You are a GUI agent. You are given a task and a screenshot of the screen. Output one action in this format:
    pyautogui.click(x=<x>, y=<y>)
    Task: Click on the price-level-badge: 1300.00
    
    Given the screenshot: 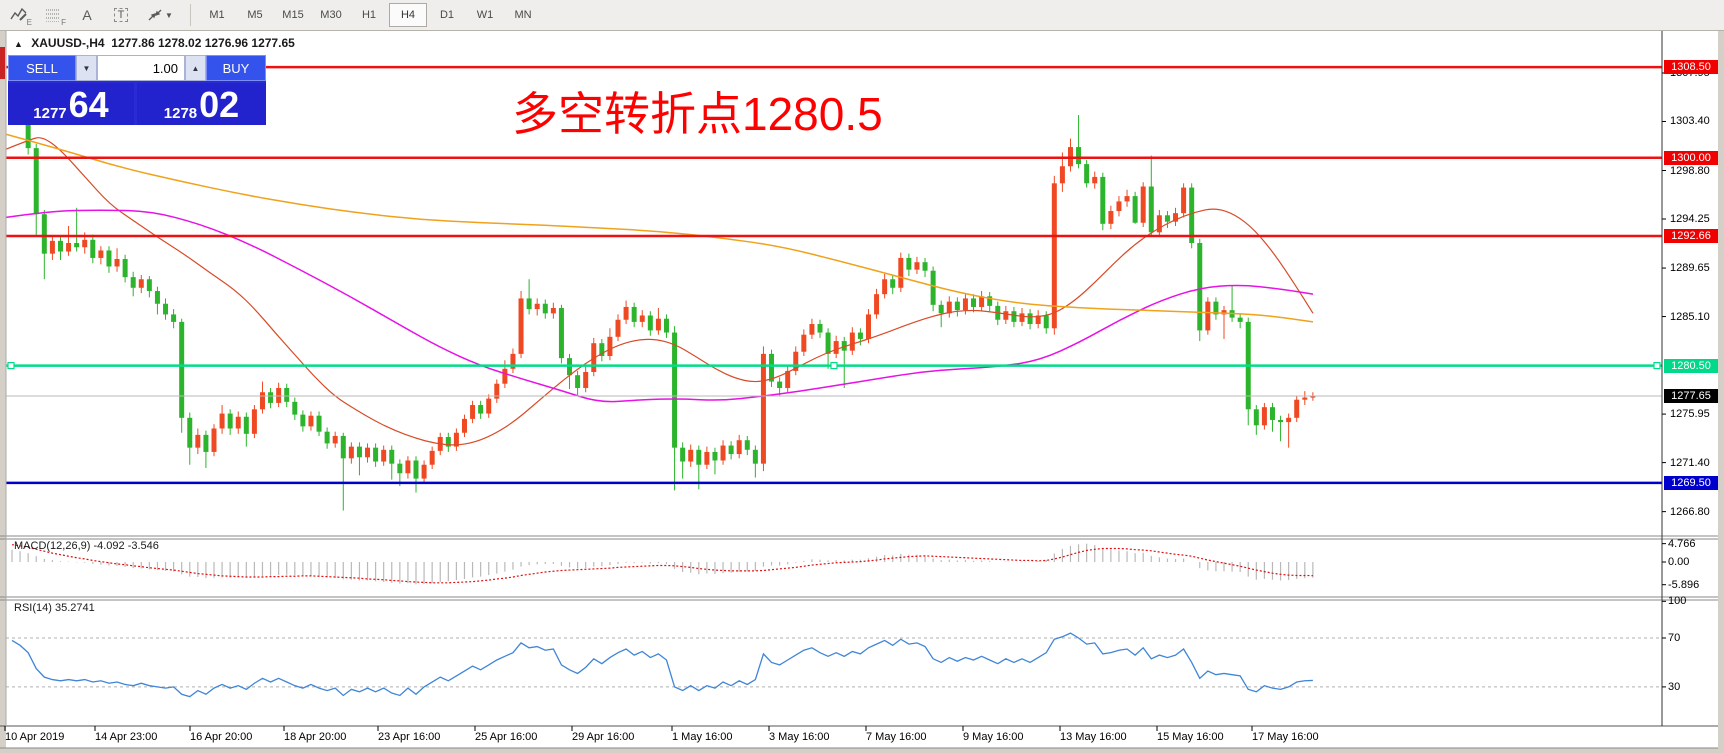 What is the action you would take?
    pyautogui.click(x=1691, y=157)
    